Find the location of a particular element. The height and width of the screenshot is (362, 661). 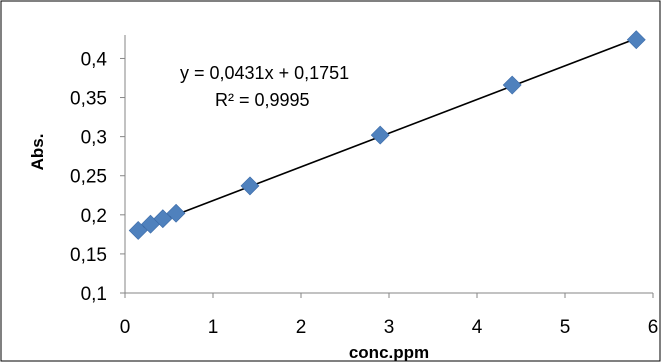

r-squared-label: R² = 0,9995 is located at coordinates (262, 100).